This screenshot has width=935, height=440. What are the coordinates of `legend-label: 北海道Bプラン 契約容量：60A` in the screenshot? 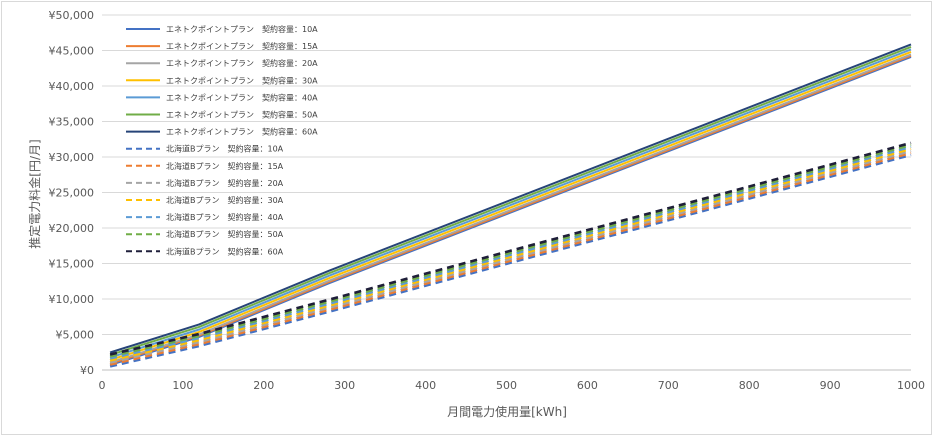 It's located at (225, 251).